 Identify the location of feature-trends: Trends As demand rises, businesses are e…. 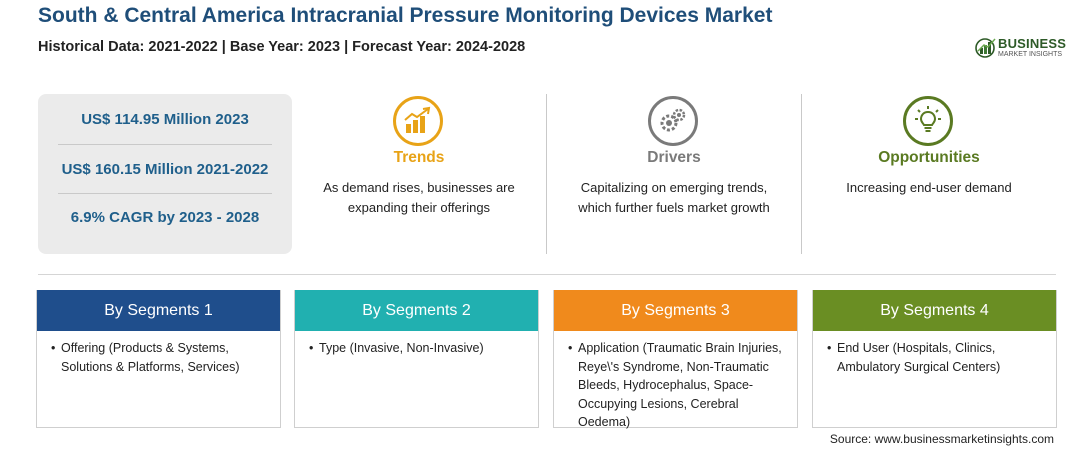
(419, 174).